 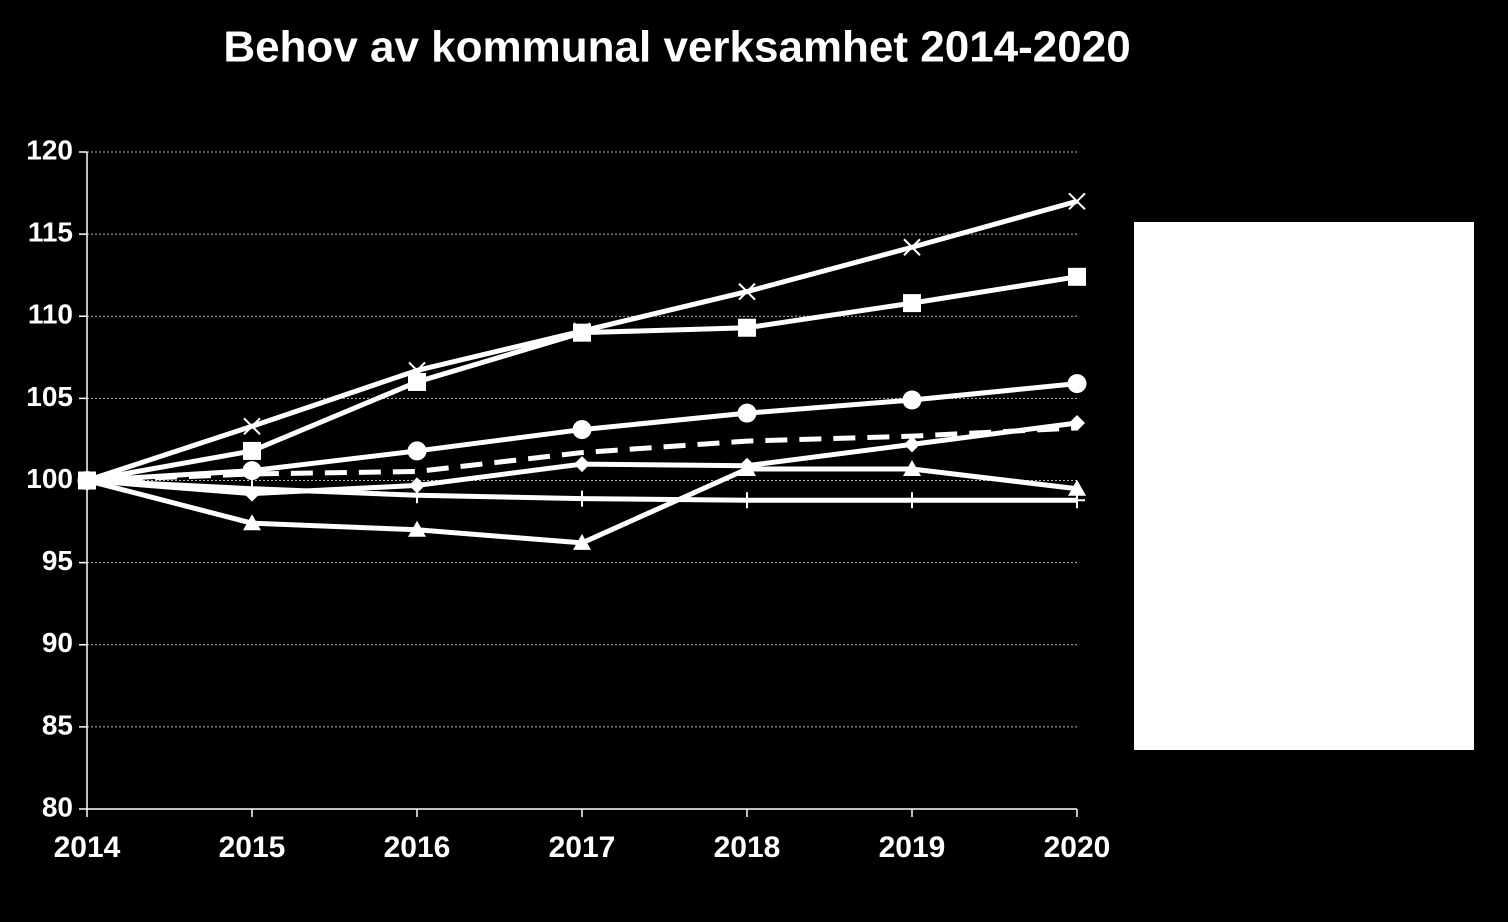 What do you see at coordinates (417, 847) in the screenshot?
I see `x-tick-label: 2016` at bounding box center [417, 847].